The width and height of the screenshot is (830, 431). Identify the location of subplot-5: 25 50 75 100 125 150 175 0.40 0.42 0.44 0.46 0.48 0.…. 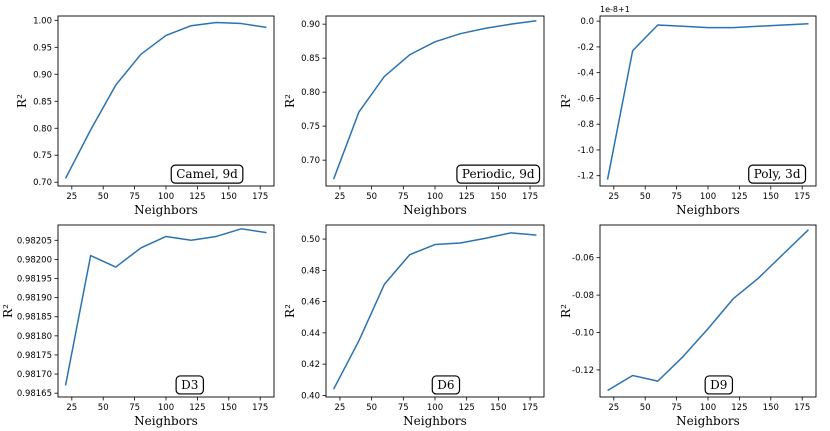
(414, 326).